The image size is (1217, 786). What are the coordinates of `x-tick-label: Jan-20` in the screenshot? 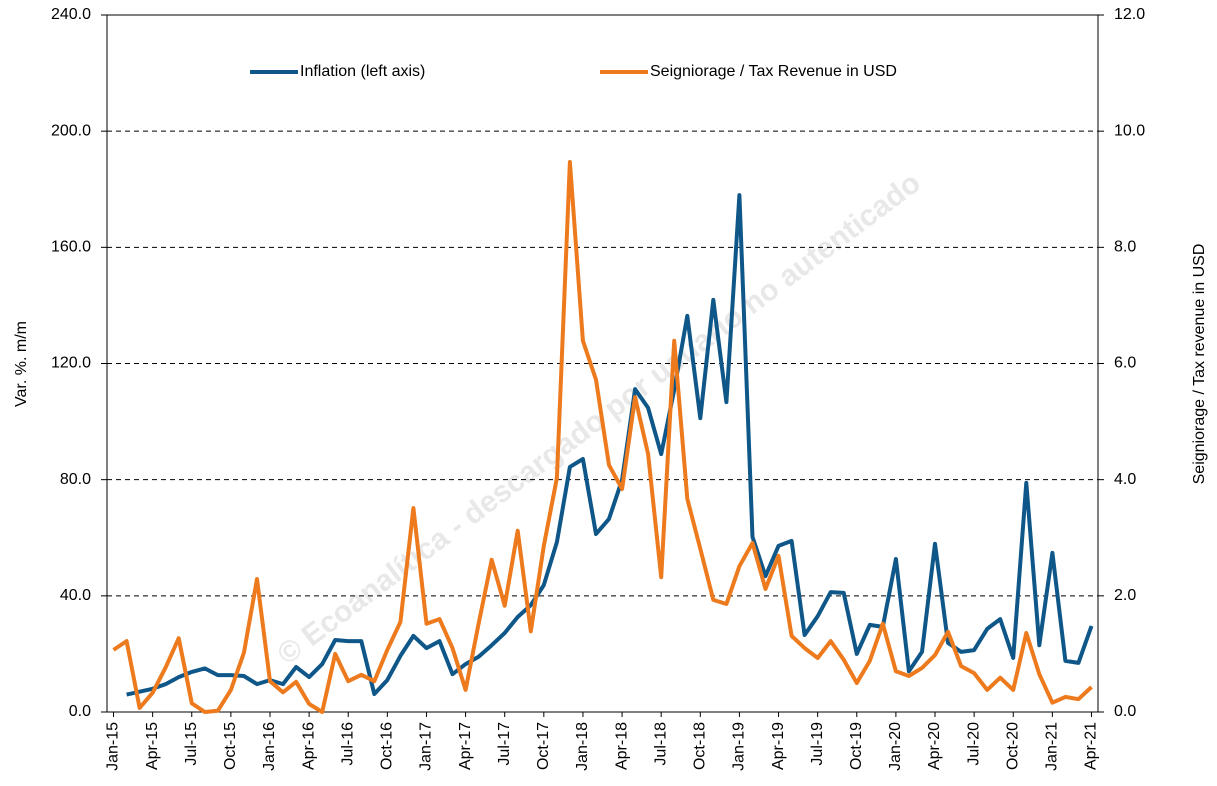 It's located at (895, 746).